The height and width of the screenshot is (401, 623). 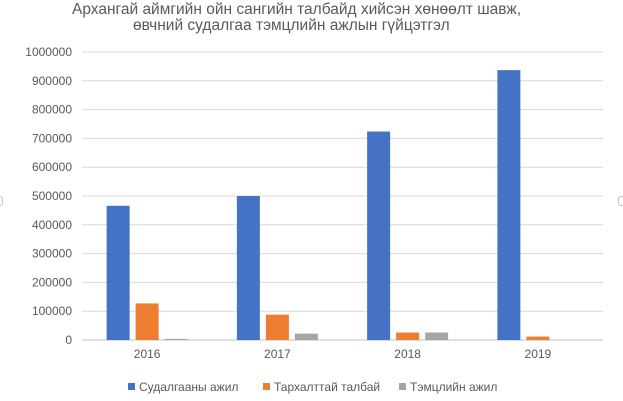 What do you see at coordinates (52, 81) in the screenshot?
I see `y-tick-label: 900000` at bounding box center [52, 81].